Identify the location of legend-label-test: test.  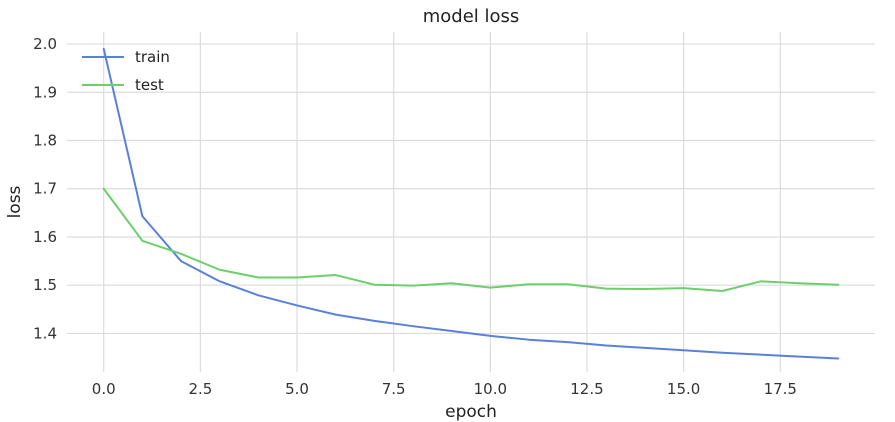
(149, 85).